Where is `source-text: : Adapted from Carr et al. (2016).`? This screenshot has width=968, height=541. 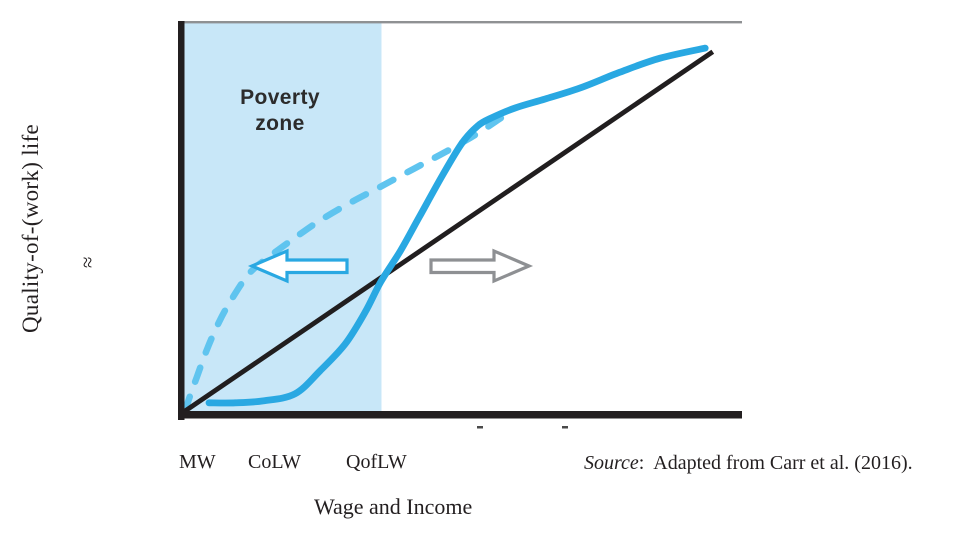
source-text: : Adapted from Carr et al. (2016). is located at coordinates (775, 463).